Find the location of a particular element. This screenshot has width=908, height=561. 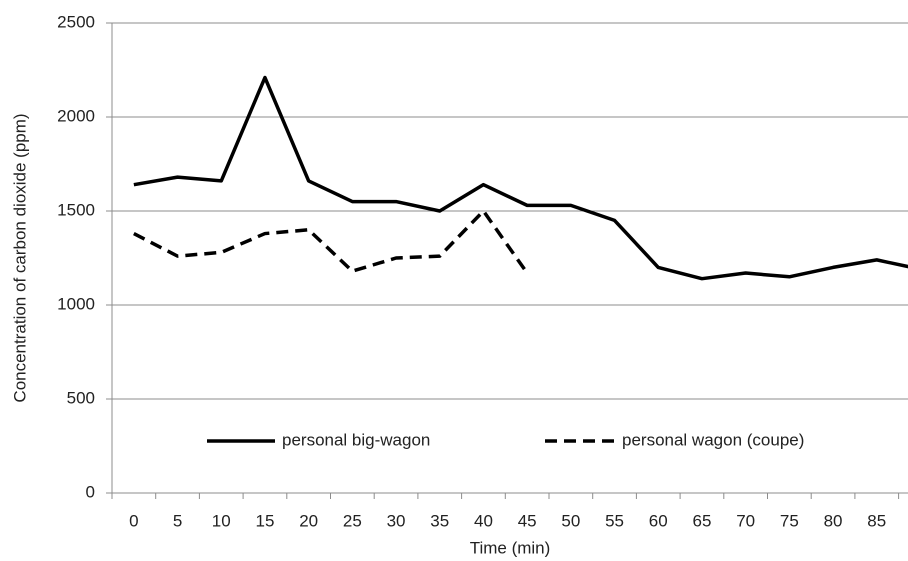

x-tick-label: 5 is located at coordinates (177, 520).